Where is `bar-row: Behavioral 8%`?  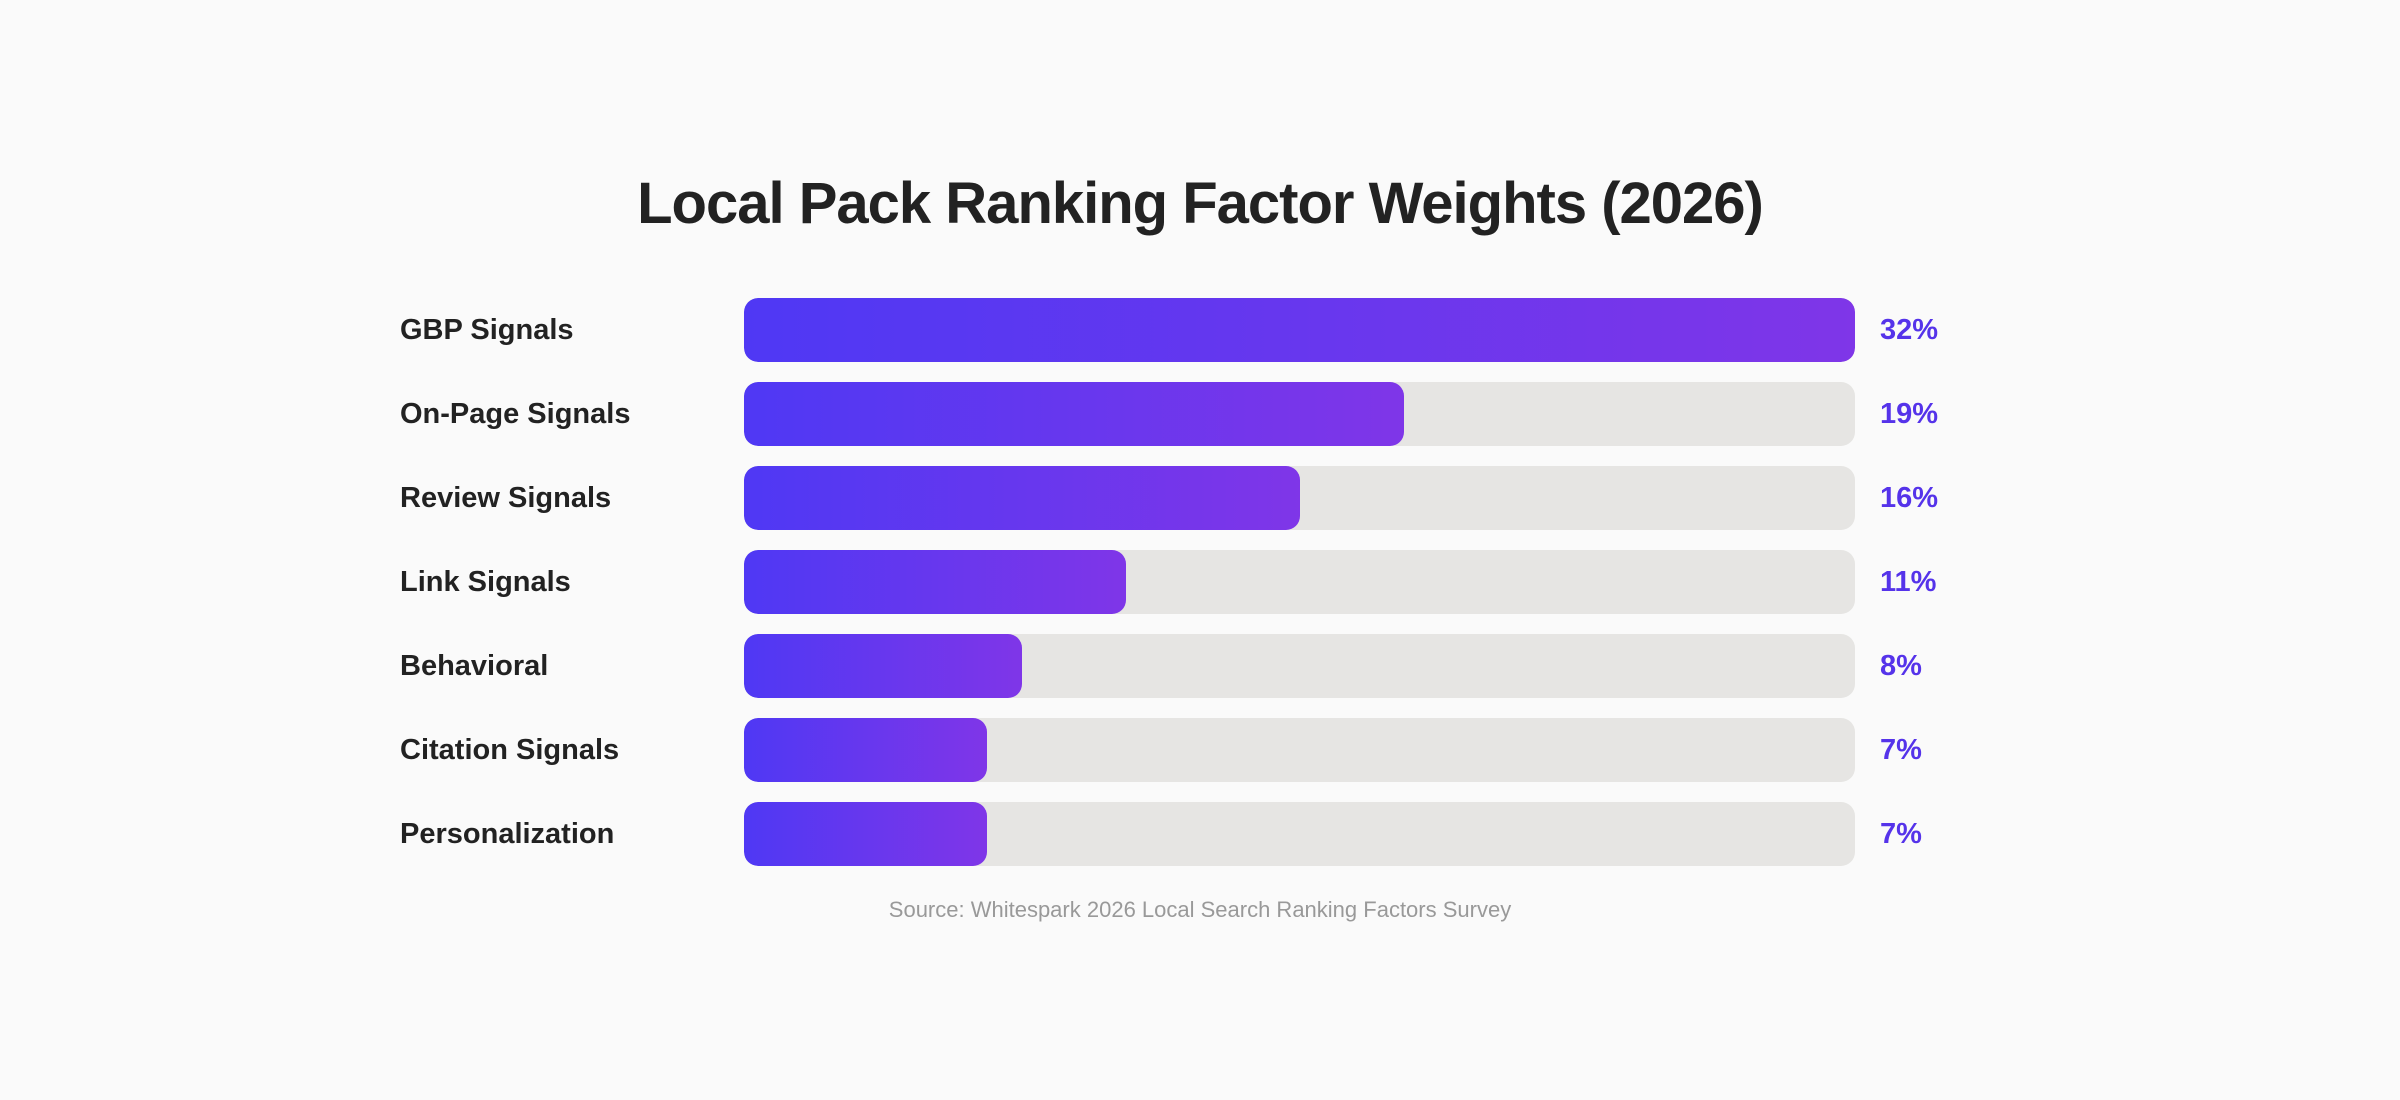 bar-row: Behavioral 8% is located at coordinates (1200, 666).